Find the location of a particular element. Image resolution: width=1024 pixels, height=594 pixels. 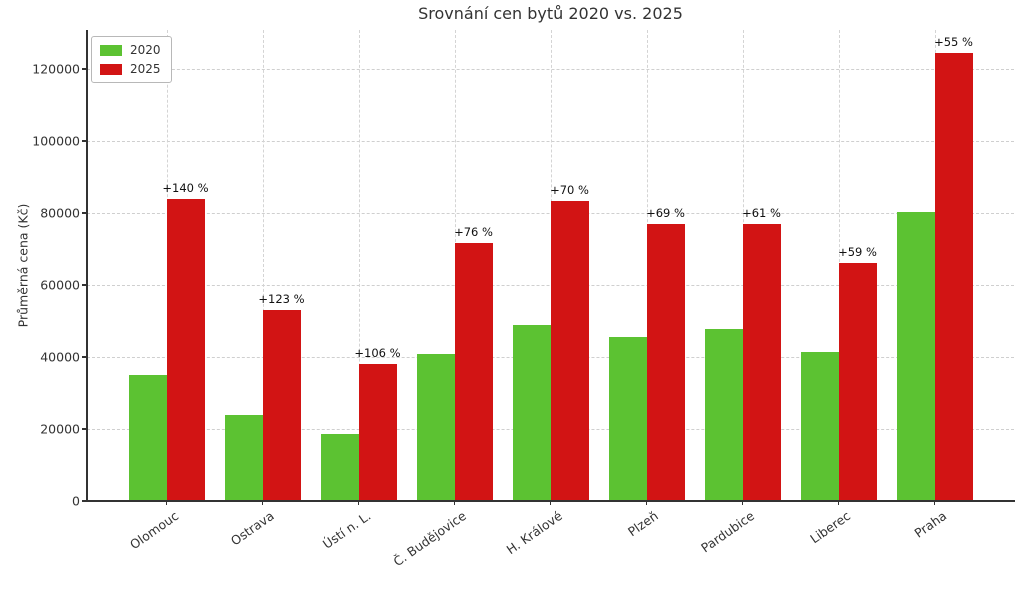

percent-increase-label: +59 % is located at coordinates (857, 252).